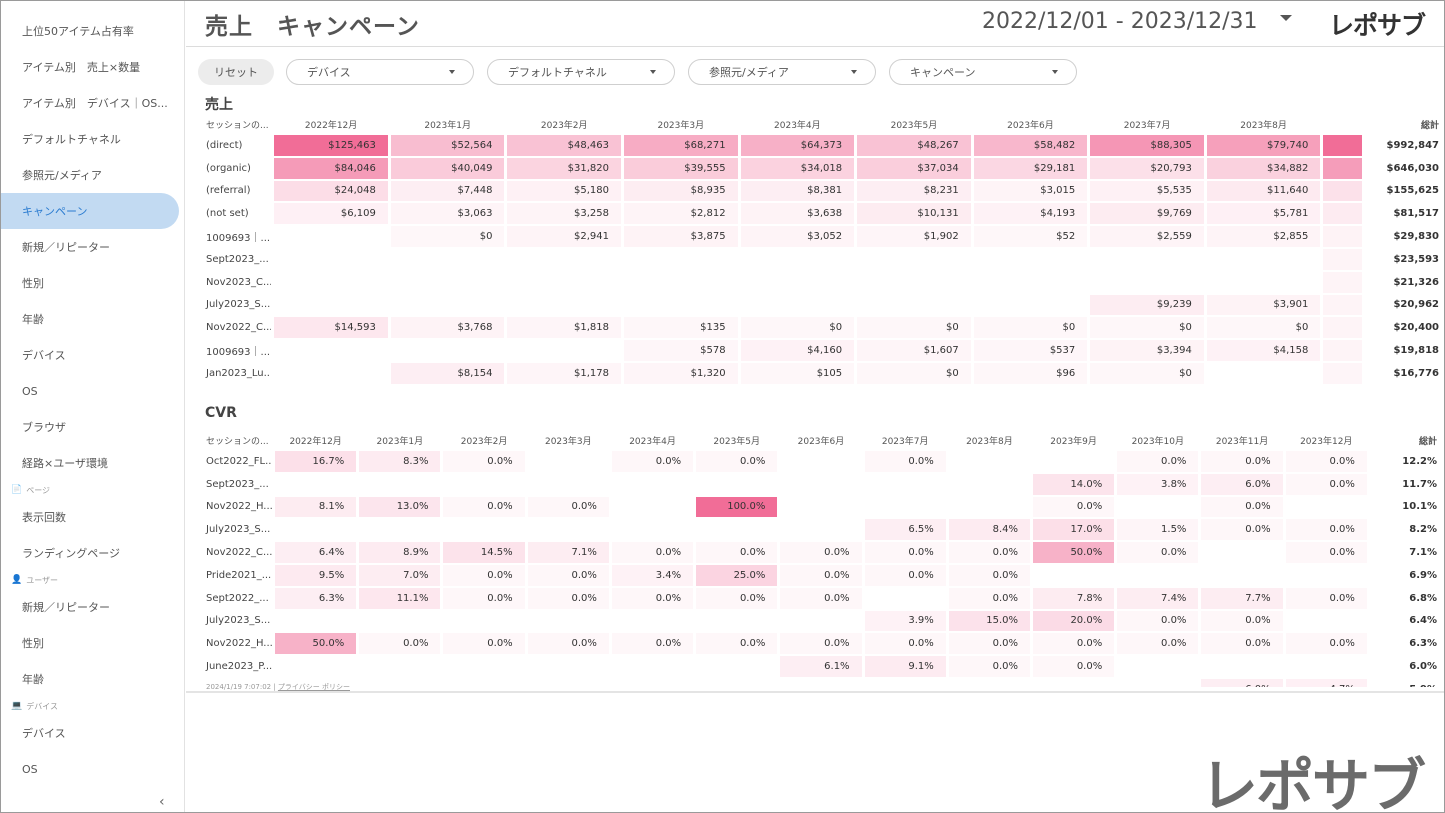 This screenshot has width=1445, height=813. I want to click on collapse-sidebar-icon: ‹, so click(162, 802).